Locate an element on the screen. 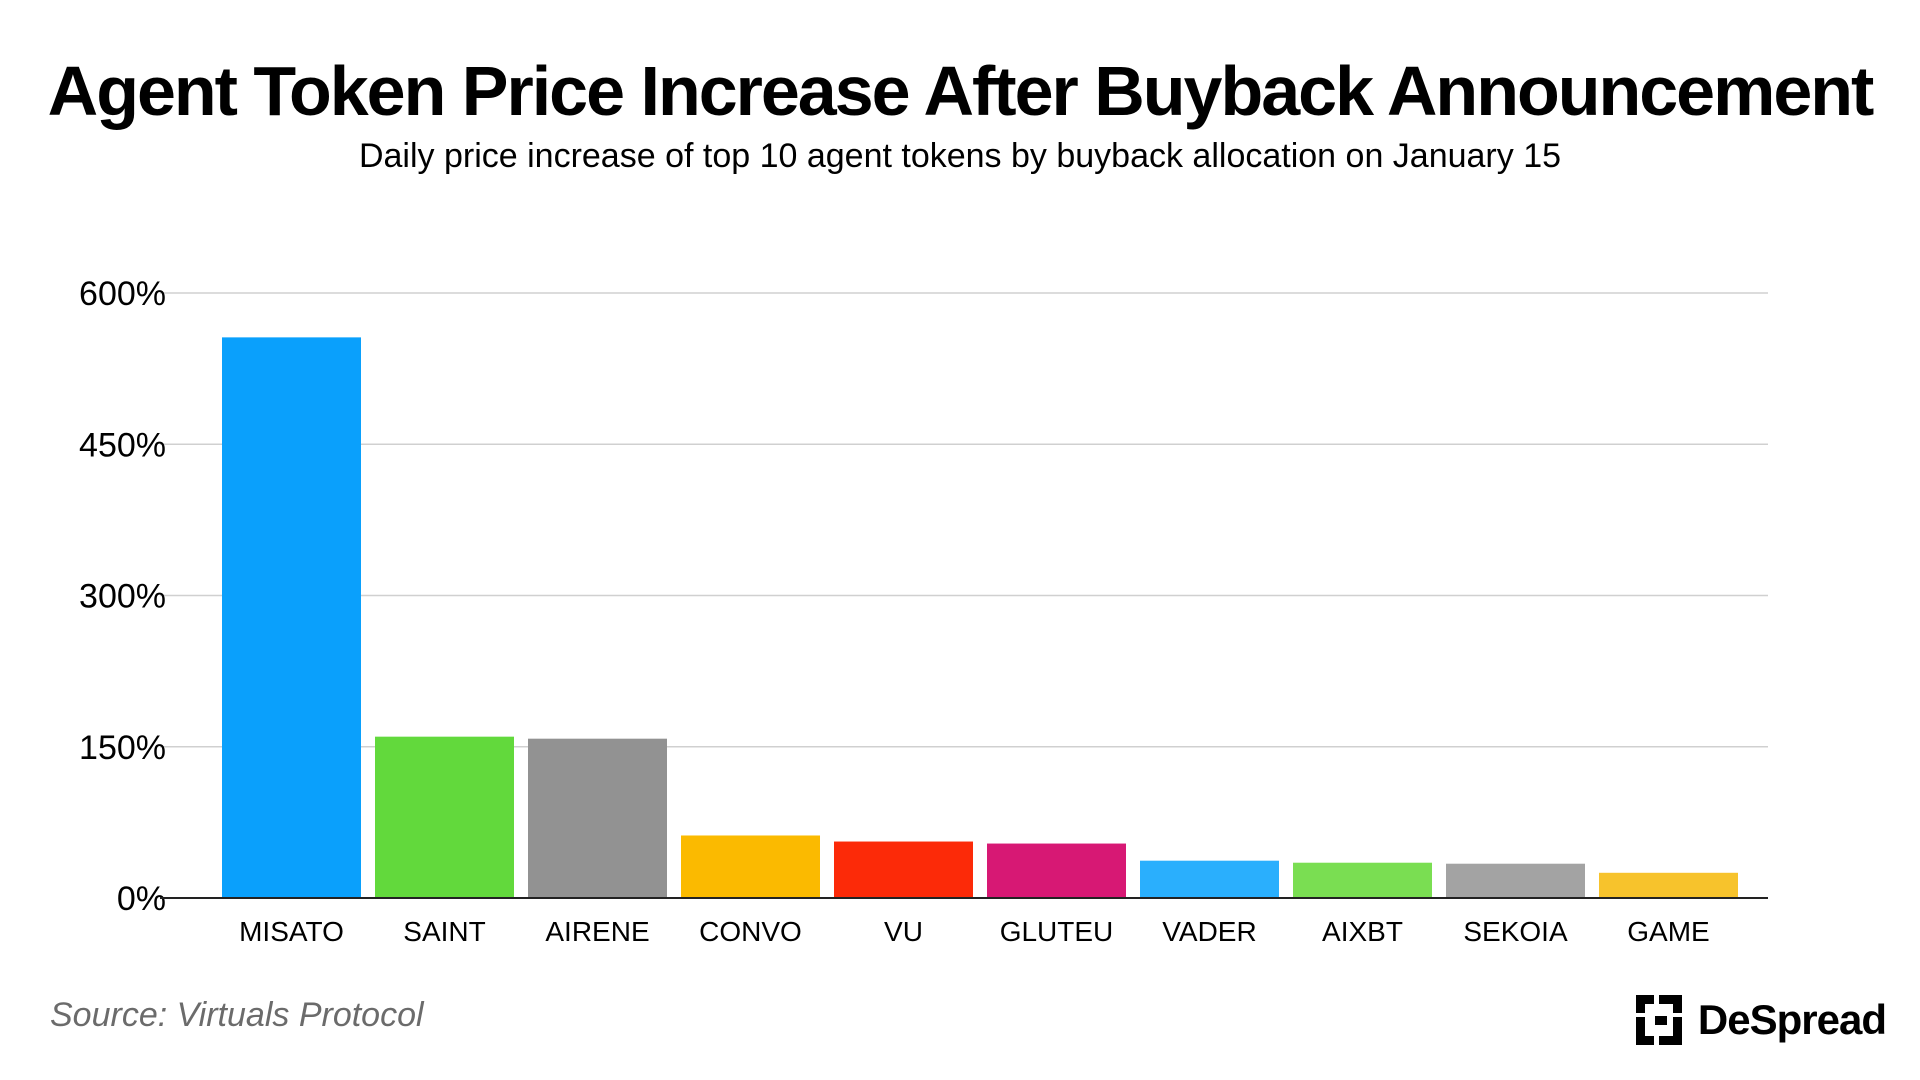  bar-gluteu is located at coordinates (1056, 870).